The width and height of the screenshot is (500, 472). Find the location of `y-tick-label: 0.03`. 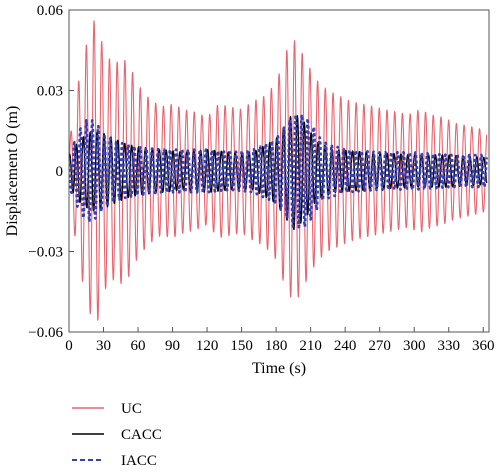

y-tick-label: 0.03 is located at coordinates (50, 92).